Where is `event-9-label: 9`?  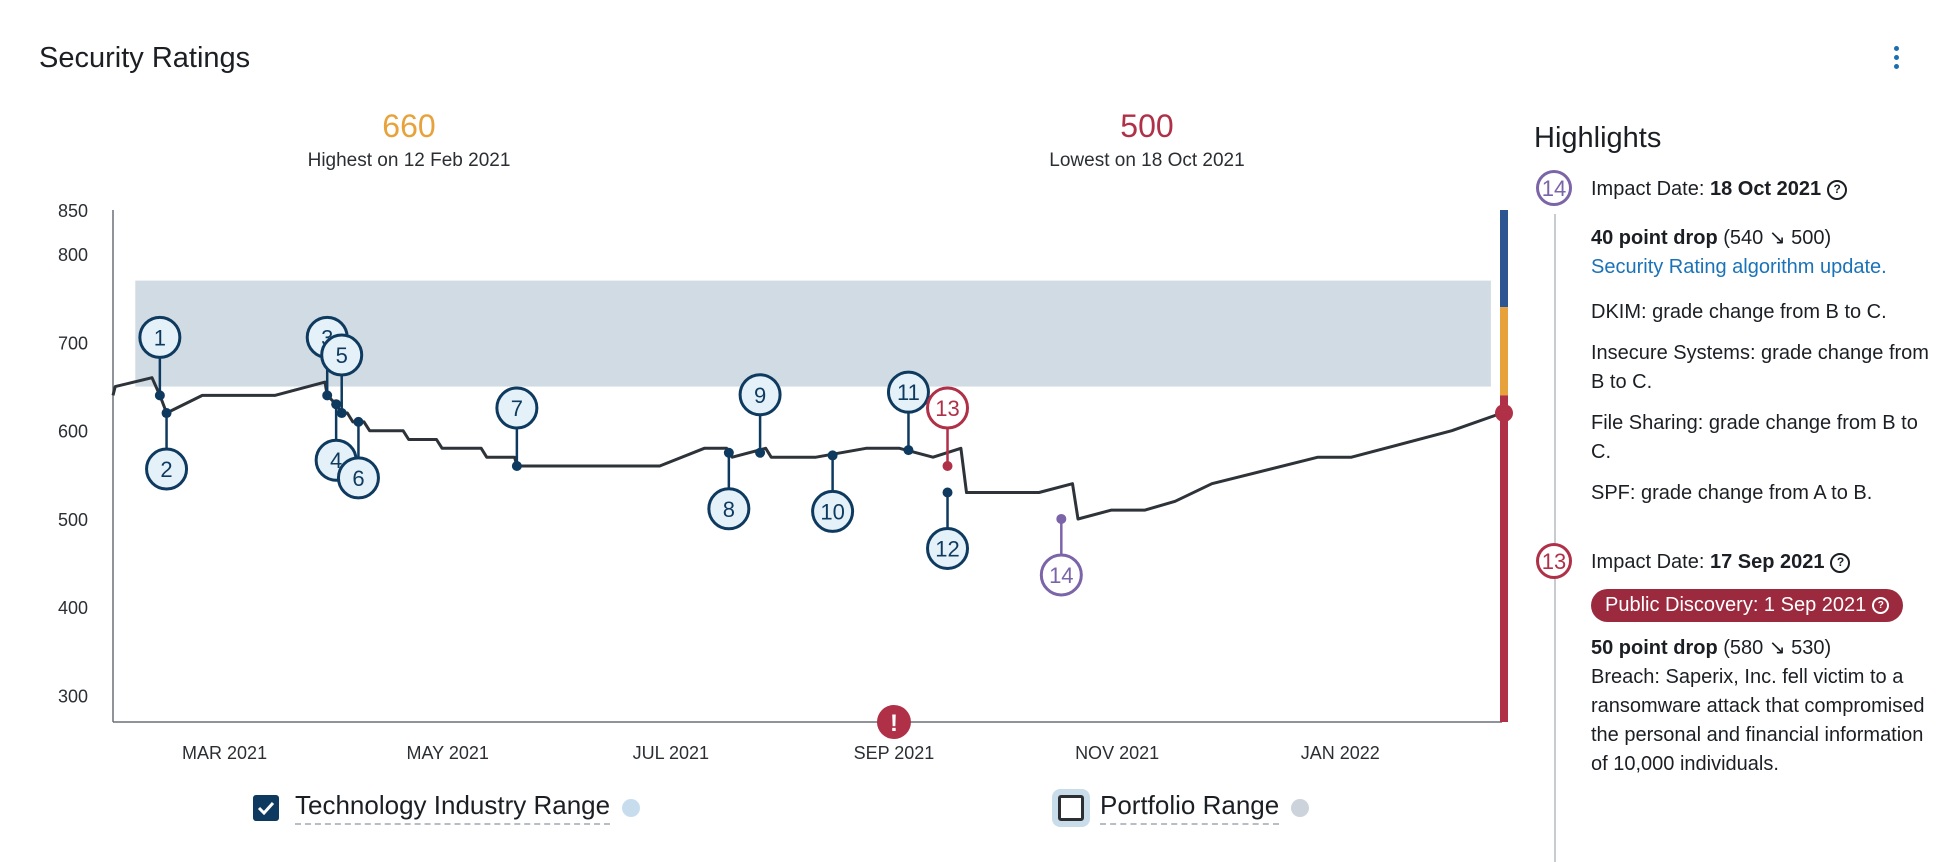
event-9-label: 9 is located at coordinates (760, 395).